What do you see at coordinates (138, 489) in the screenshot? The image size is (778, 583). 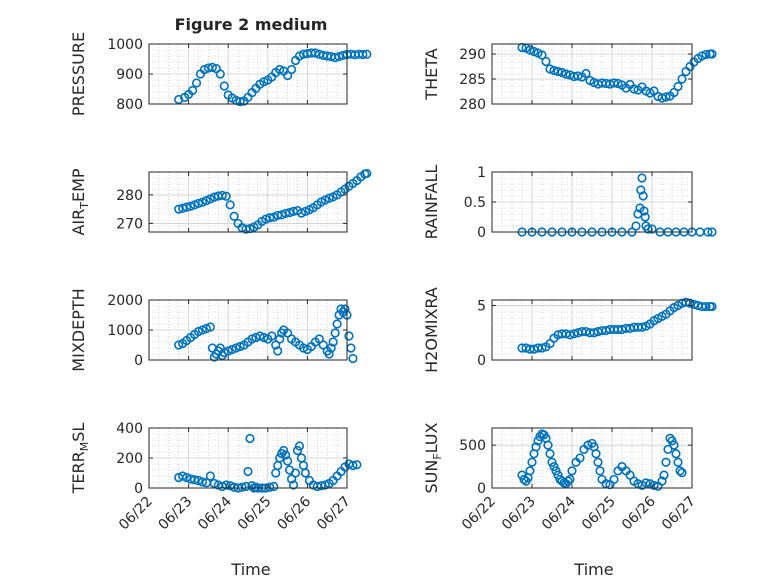 I see `panel-6-ytick-label: 0` at bounding box center [138, 489].